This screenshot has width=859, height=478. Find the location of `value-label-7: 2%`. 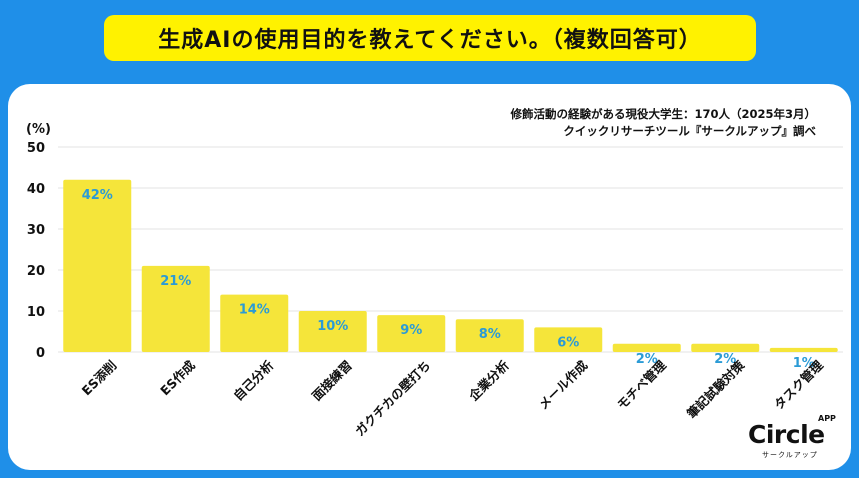

value-label-7: 2% is located at coordinates (647, 359).